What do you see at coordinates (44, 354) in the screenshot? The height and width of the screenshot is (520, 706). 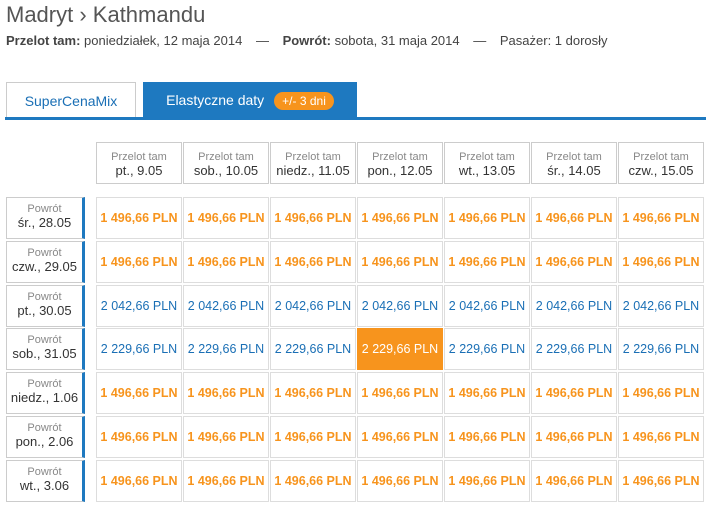 I see `row-date: sob., 31.05` at bounding box center [44, 354].